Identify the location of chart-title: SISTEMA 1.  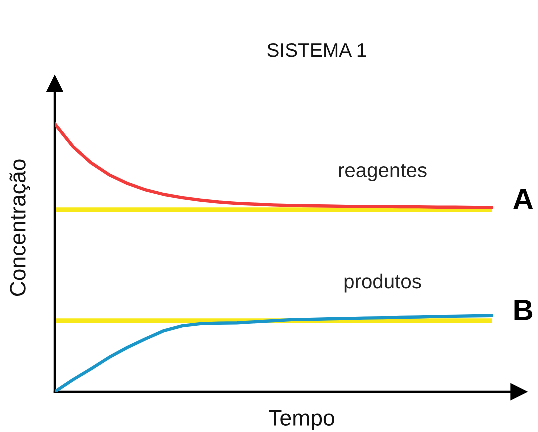
(317, 50).